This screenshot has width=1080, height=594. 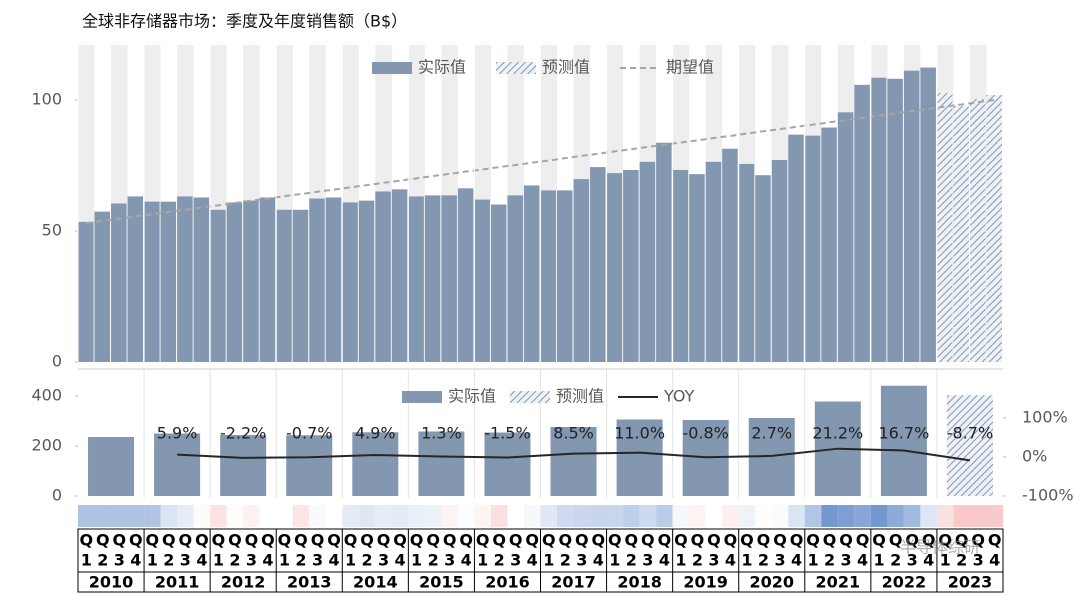 I want to click on legend-label: 预测值, so click(x=566, y=67).